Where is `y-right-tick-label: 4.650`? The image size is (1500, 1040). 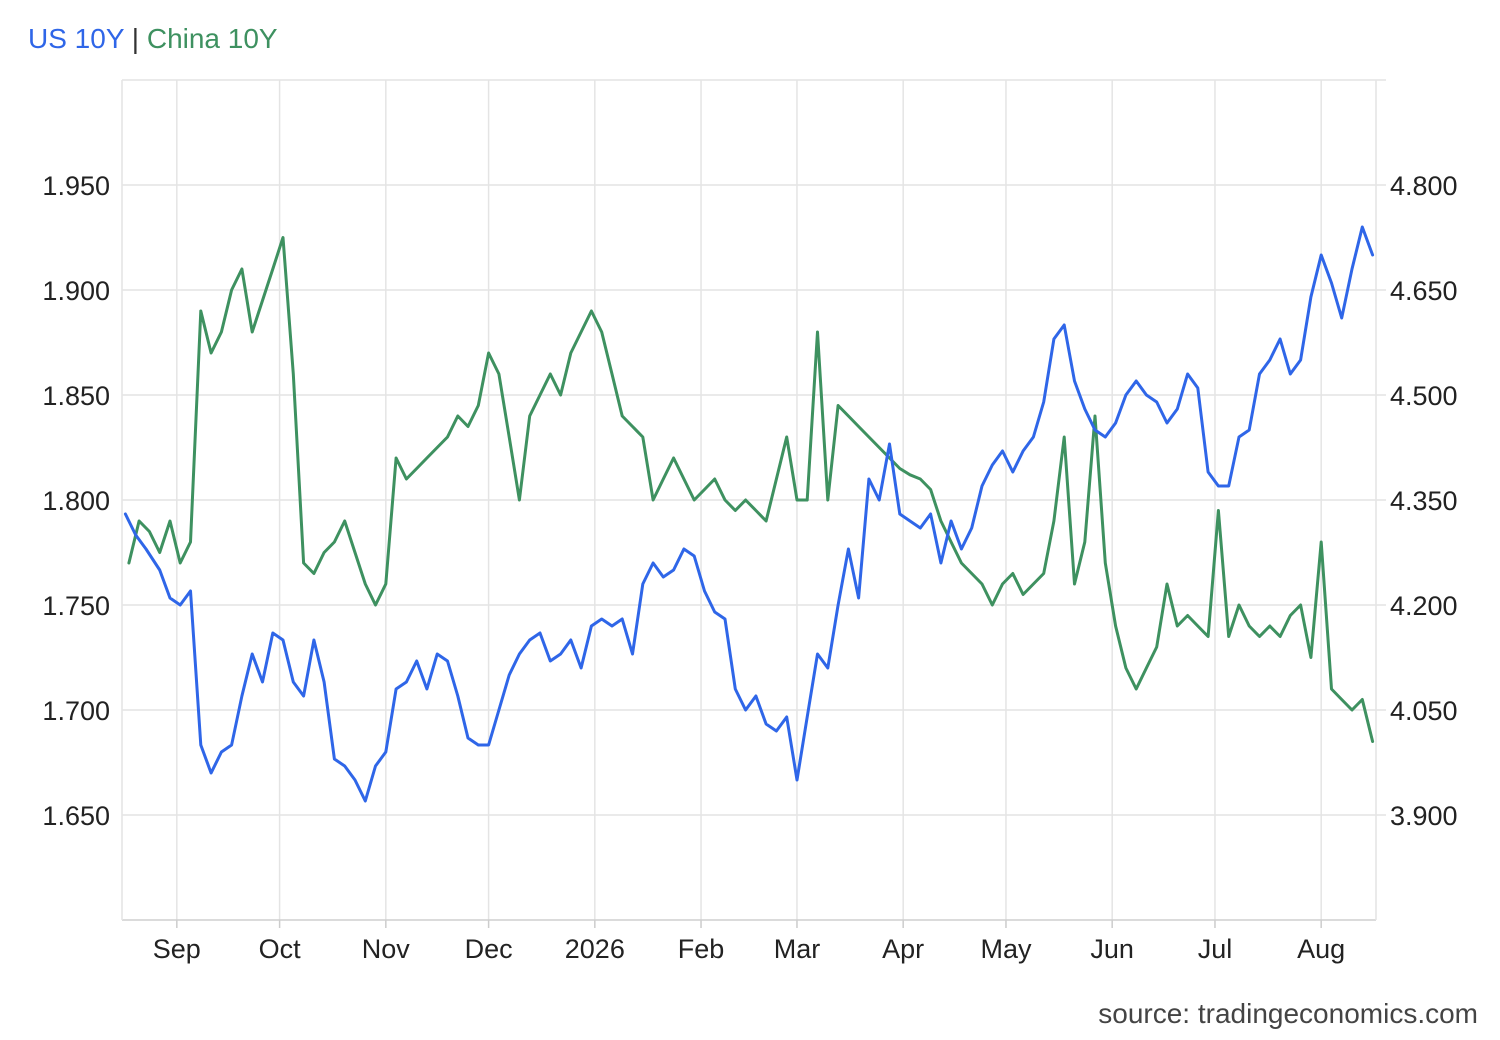 y-right-tick-label: 4.650 is located at coordinates (1424, 291).